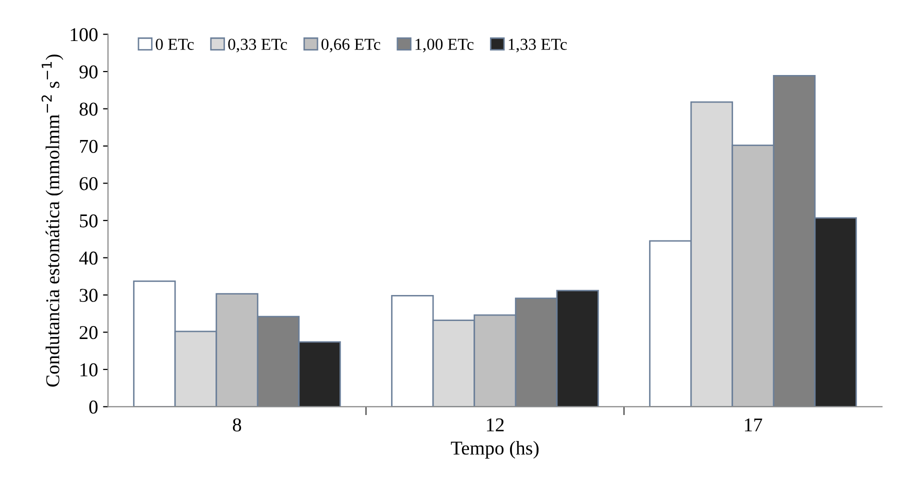  What do you see at coordinates (350, 45) in the screenshot?
I see `legend-label: 0,66 ETc` at bounding box center [350, 45].